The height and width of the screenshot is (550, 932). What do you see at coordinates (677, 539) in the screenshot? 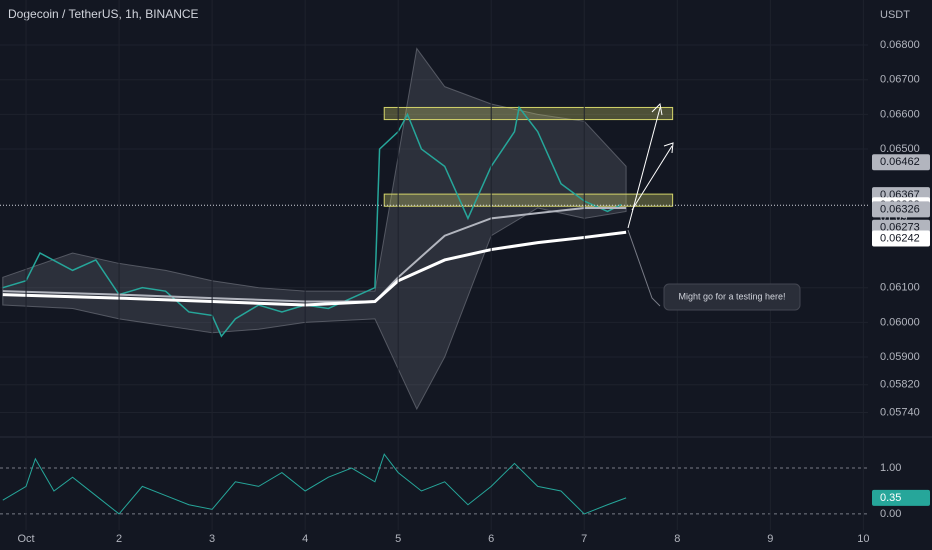
I see `x-tick-label: 8` at bounding box center [677, 539].